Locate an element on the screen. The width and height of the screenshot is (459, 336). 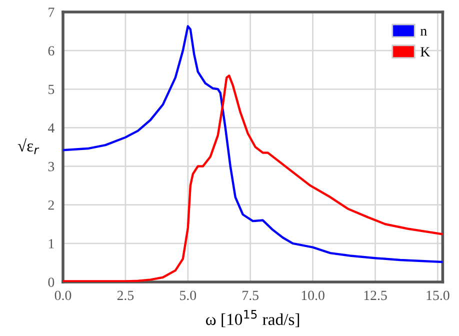
x-tick-label: 5.0 is located at coordinates (188, 295).